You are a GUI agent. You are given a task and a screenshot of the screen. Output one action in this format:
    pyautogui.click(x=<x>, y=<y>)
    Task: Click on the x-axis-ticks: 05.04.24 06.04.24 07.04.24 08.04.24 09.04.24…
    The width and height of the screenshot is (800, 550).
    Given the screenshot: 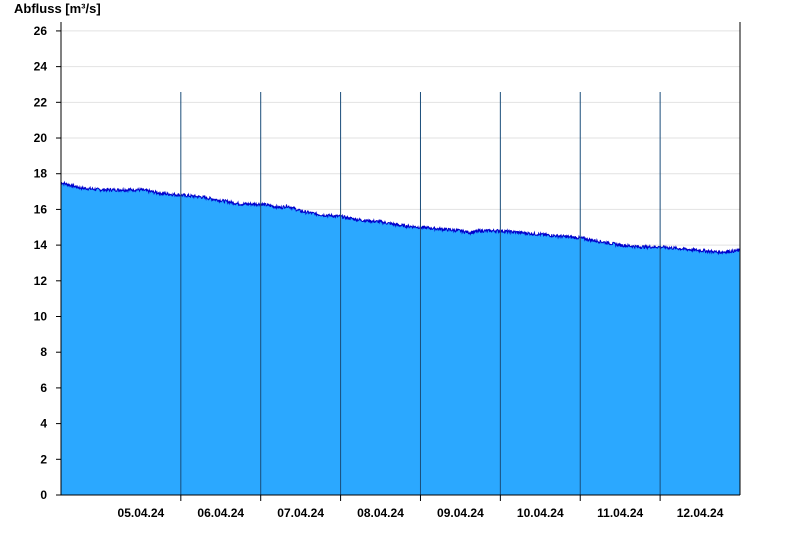 What is the action you would take?
    pyautogui.click(x=421, y=507)
    